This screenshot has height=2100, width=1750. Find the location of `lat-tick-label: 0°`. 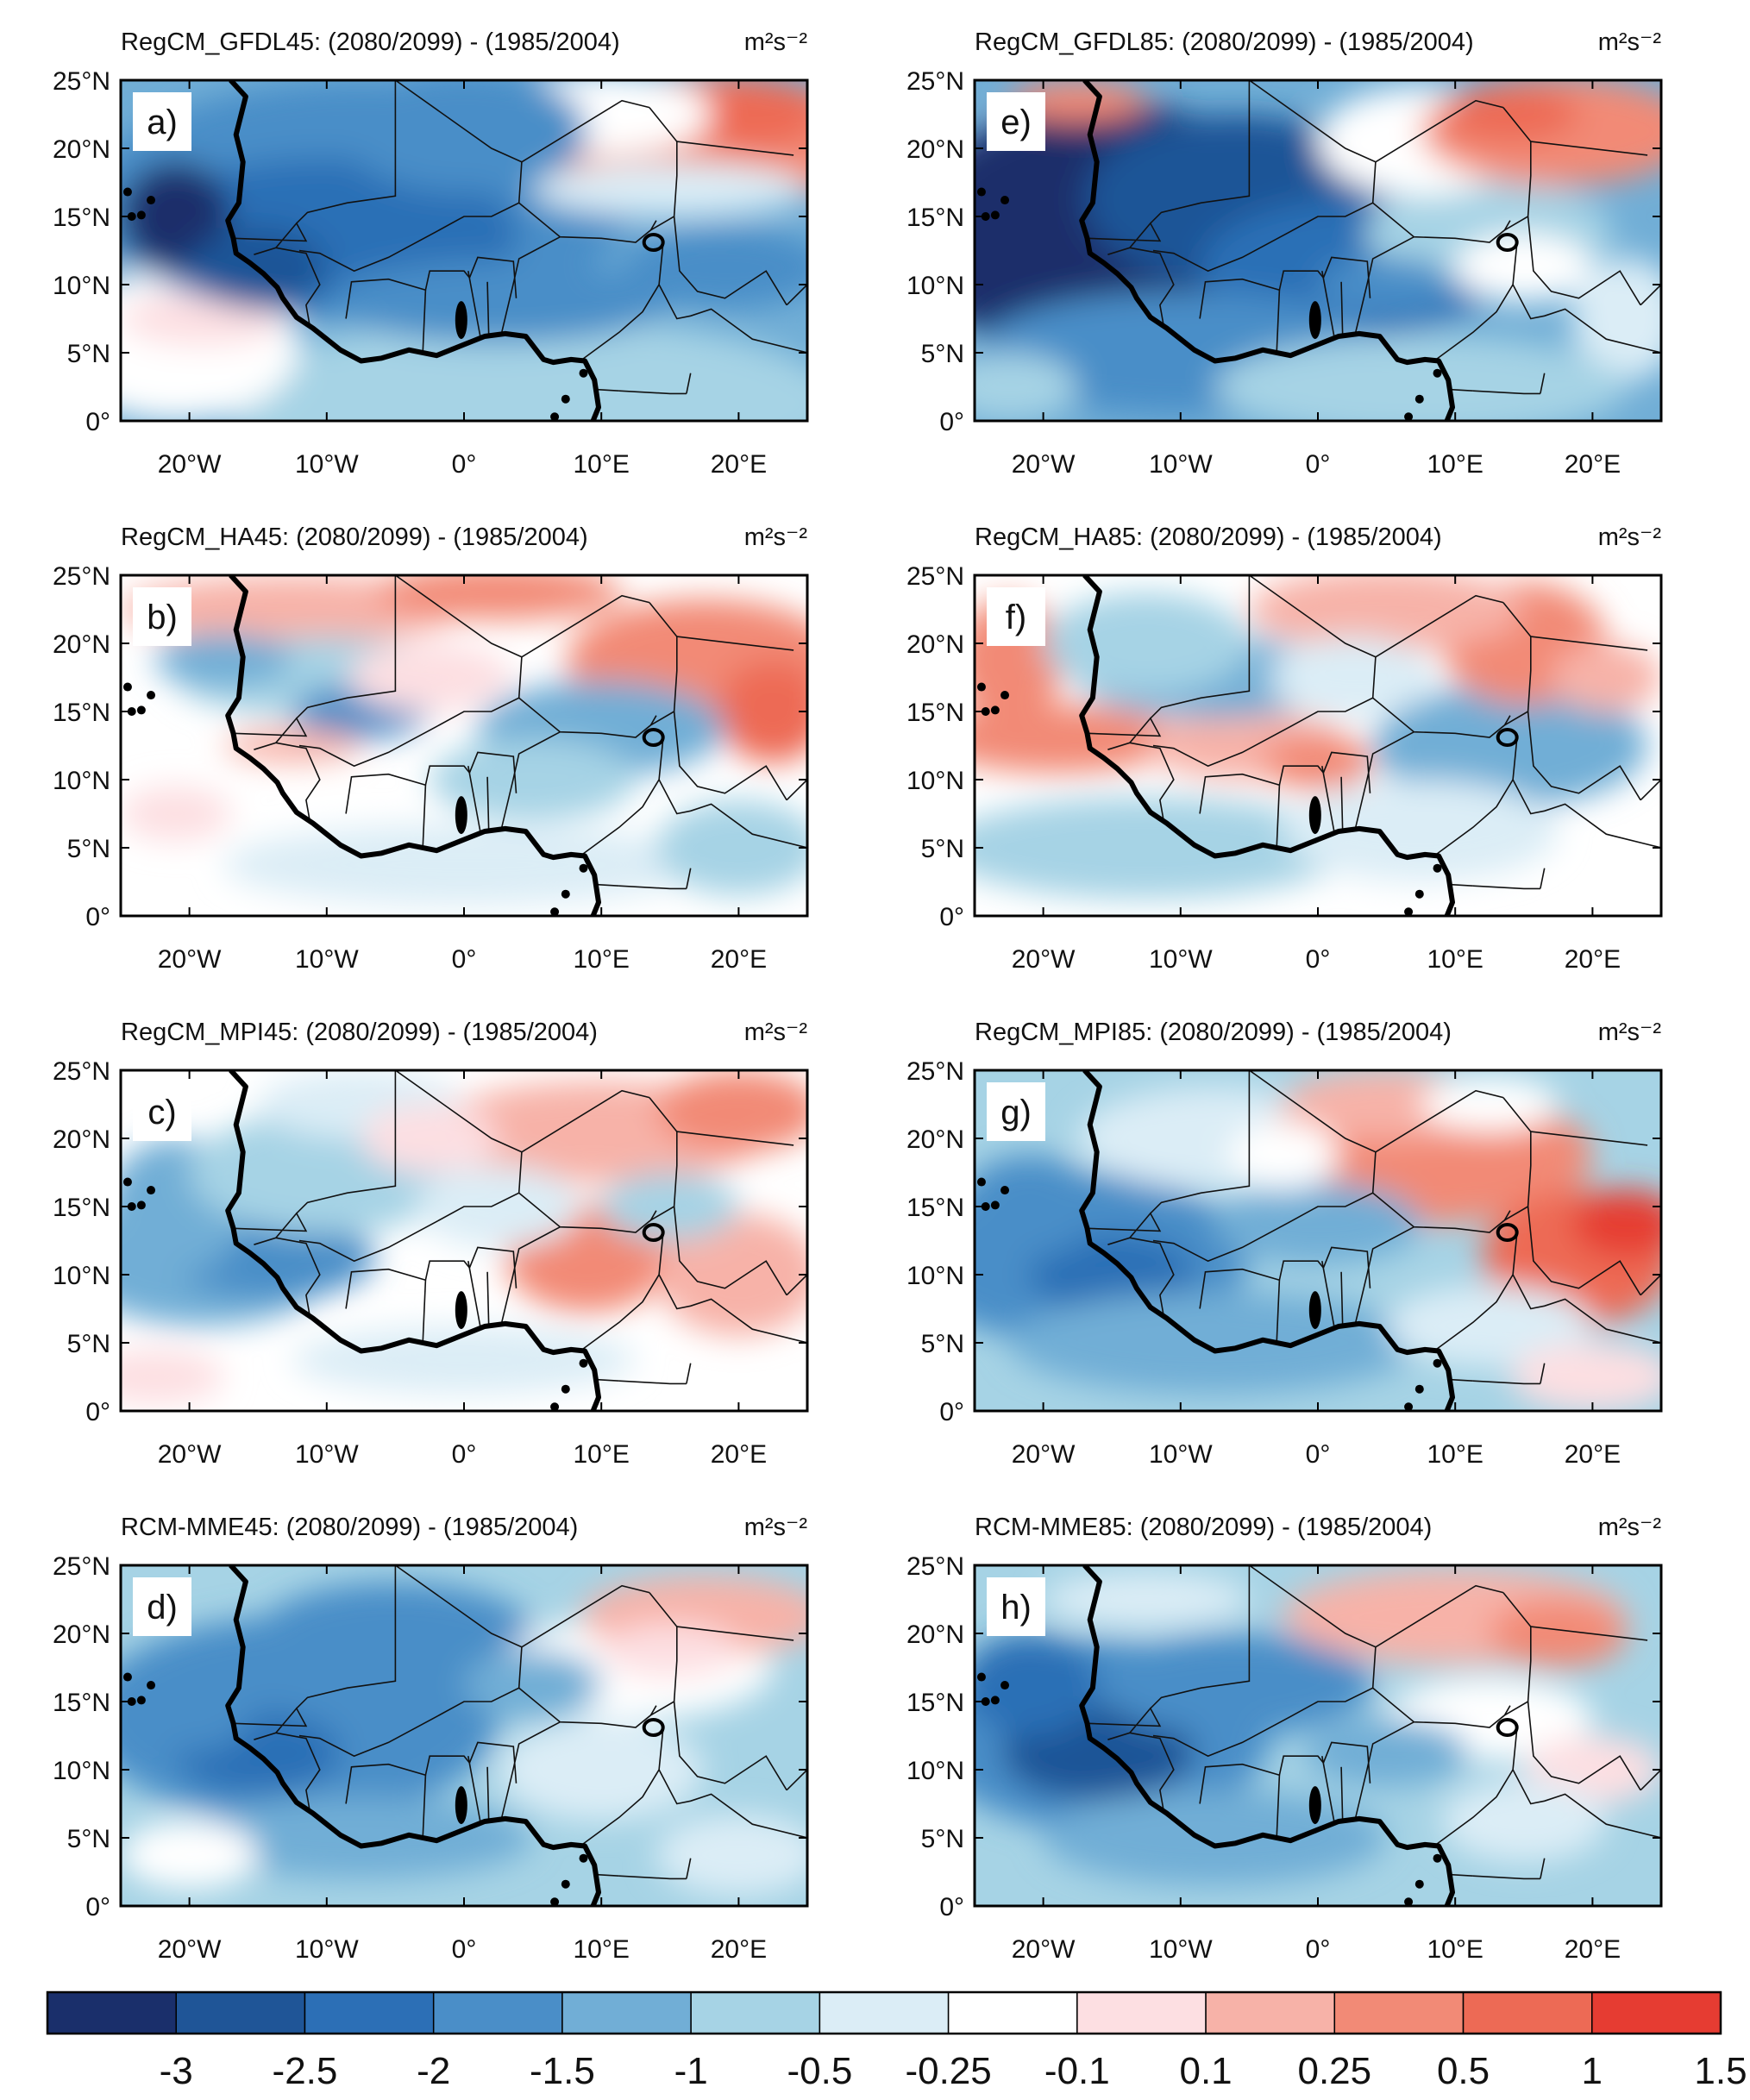

lat-tick-label: 0° is located at coordinates (98, 917).